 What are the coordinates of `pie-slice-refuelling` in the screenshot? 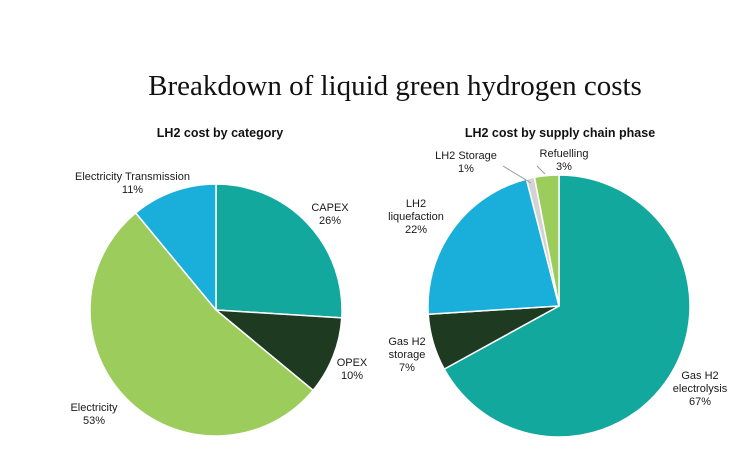 It's located at (546, 240).